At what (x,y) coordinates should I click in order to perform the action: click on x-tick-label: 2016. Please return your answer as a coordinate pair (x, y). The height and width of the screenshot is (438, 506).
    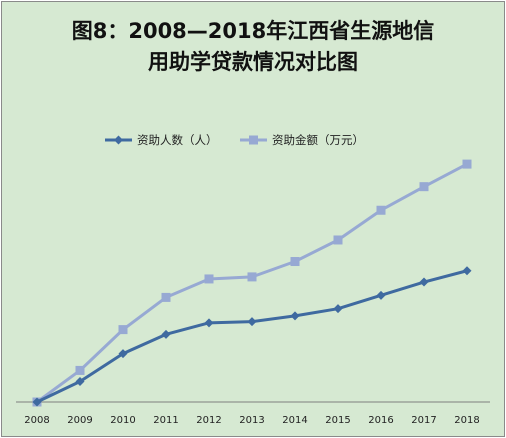
    Looking at the image, I should click on (380, 420).